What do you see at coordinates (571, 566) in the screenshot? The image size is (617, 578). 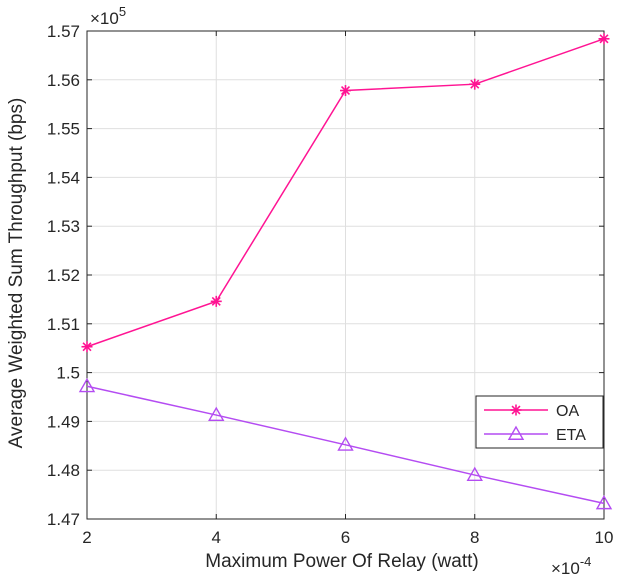 I see `x-axis-exponent: ×10⁻⁴` at bounding box center [571, 566].